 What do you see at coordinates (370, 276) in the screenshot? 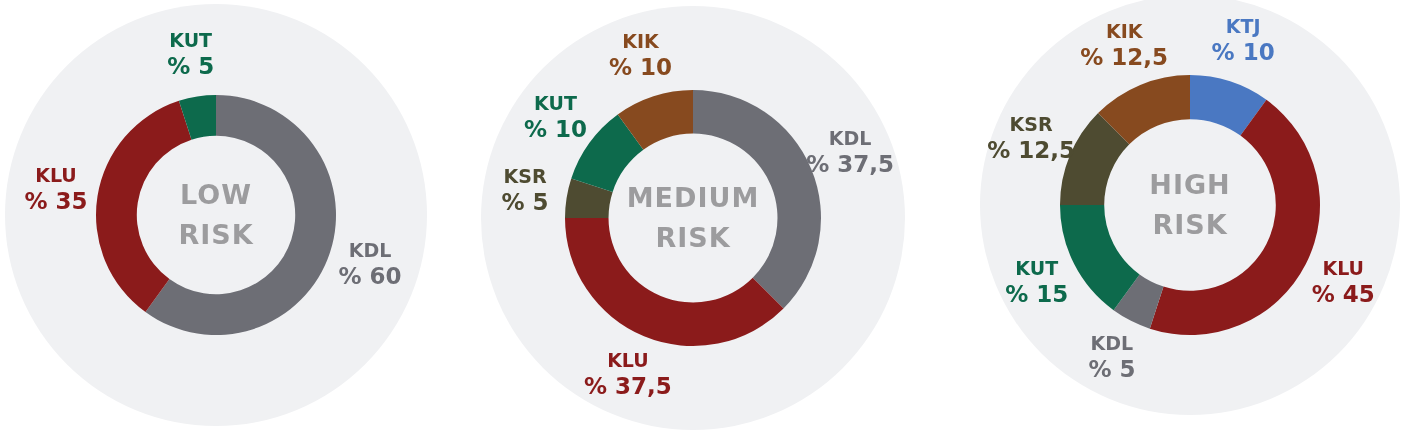
I see `data-label: % 60` at bounding box center [370, 276].